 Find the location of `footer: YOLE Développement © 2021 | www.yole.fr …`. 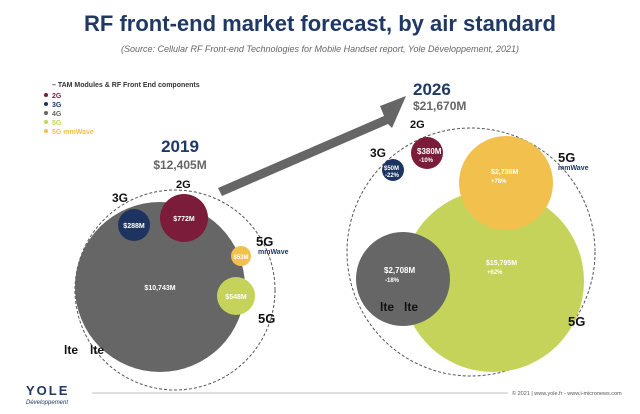

footer: YOLE Développement © 2021 | www.yole.fr … is located at coordinates (324, 394).